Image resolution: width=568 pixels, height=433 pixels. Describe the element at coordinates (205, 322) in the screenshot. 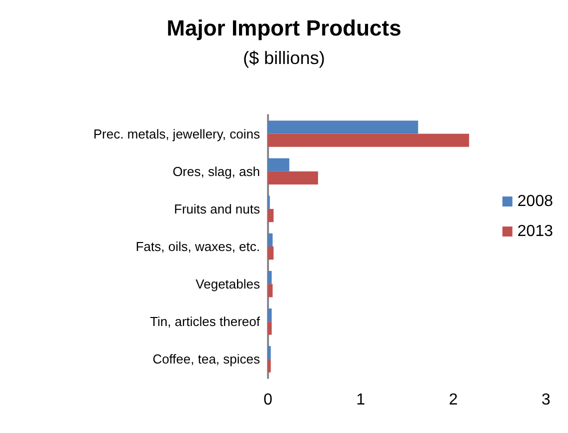

I see `y-tick-label: Tin, articles thereof` at that location.